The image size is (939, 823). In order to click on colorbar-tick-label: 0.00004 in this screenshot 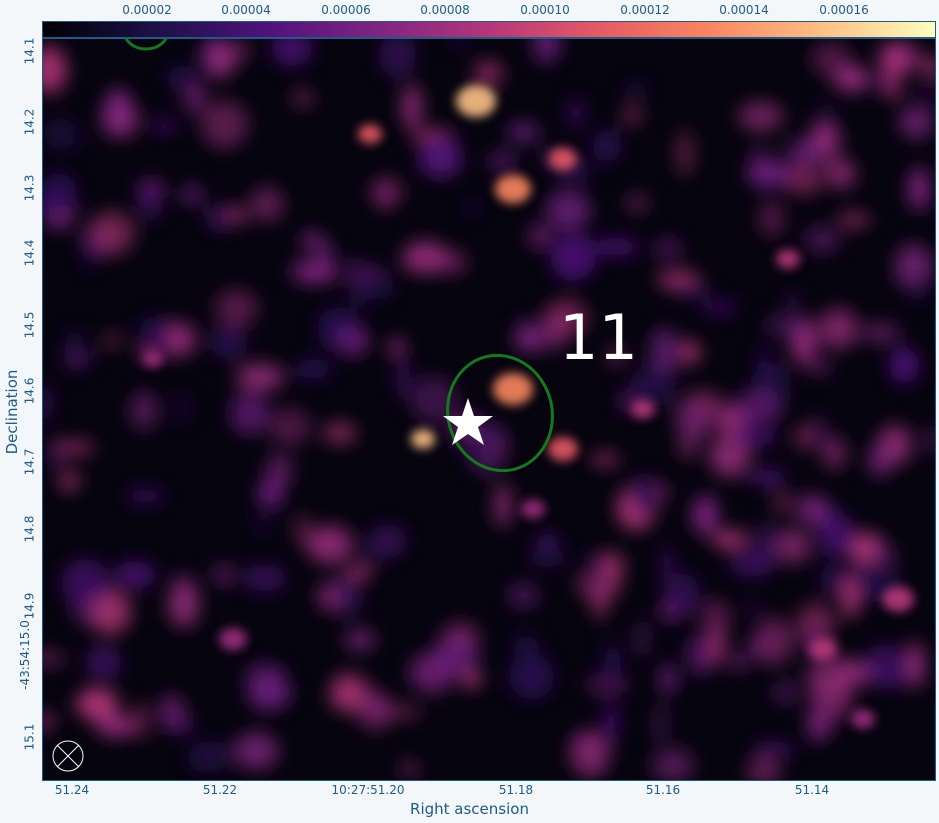, I will do `click(246, 10)`.